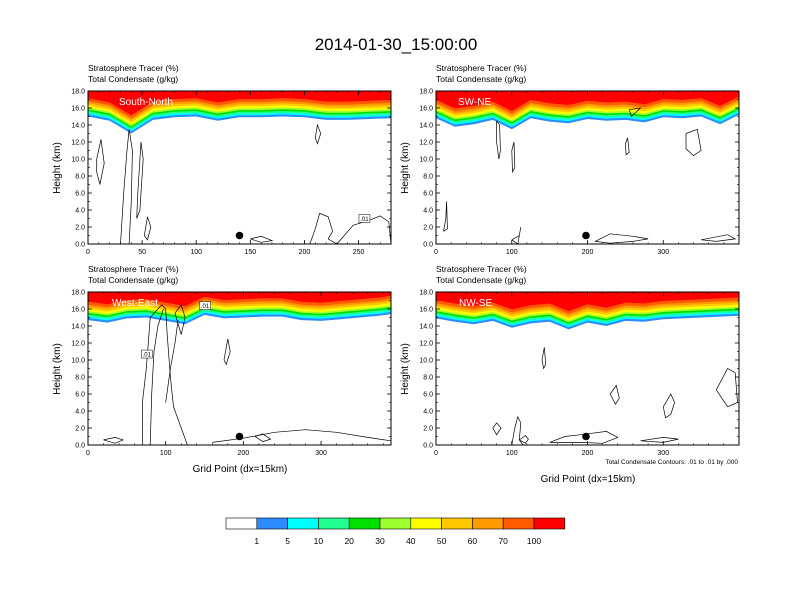 This screenshot has height=612, width=792. What do you see at coordinates (142, 252) in the screenshot?
I see `x-tick-label: 50` at bounding box center [142, 252].